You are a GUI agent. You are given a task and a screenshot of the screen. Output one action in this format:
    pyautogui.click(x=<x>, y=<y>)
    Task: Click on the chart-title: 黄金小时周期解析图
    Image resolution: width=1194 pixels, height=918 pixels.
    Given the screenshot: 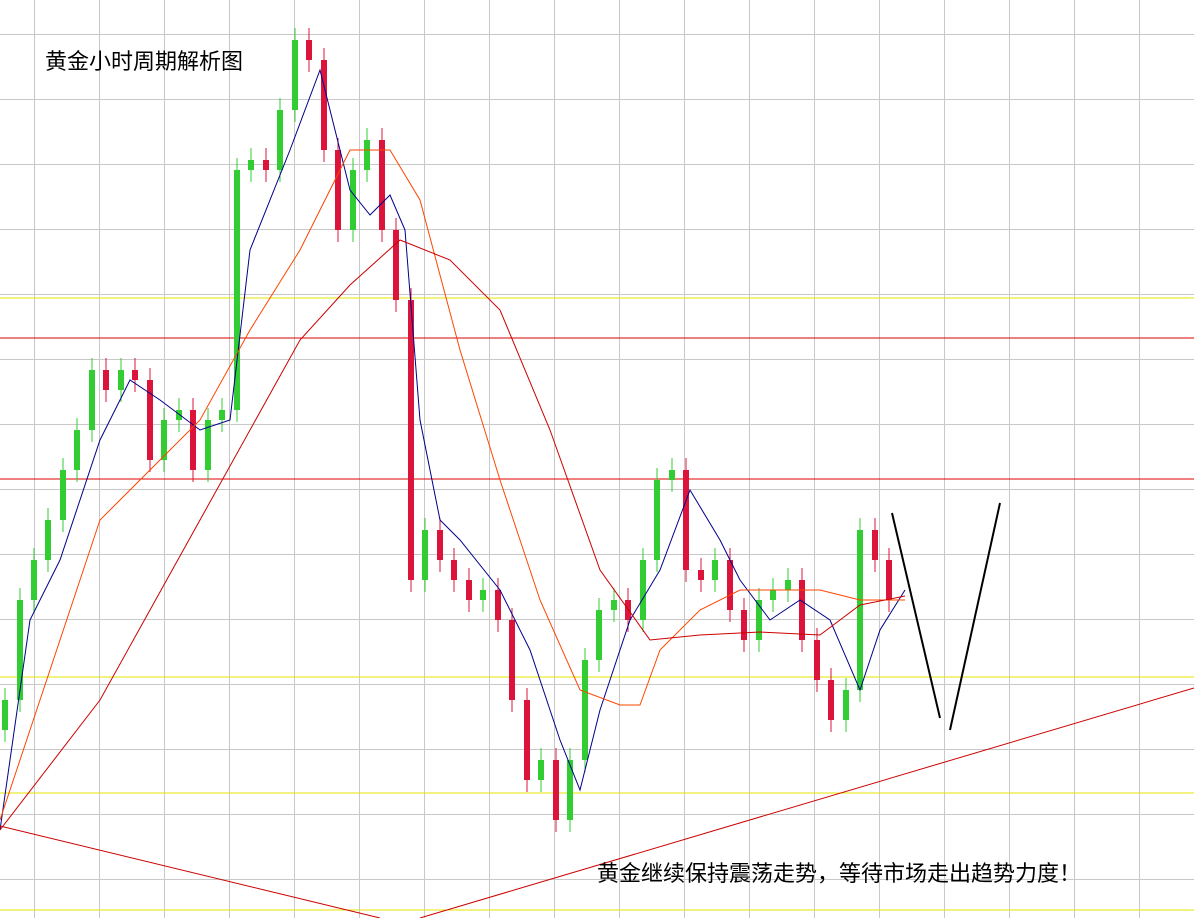 What is the action you would take?
    pyautogui.click(x=144, y=62)
    